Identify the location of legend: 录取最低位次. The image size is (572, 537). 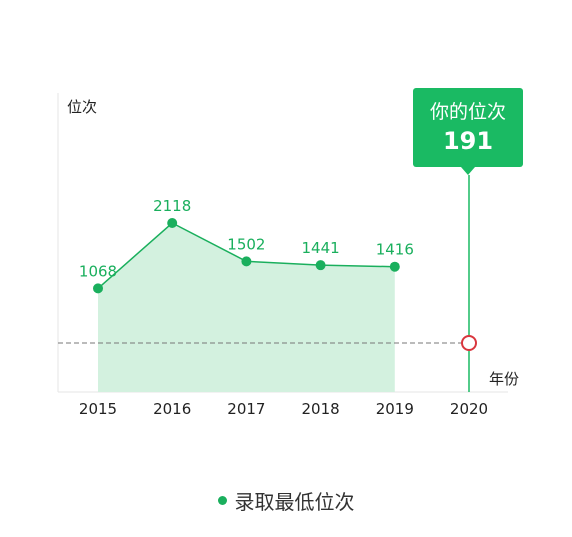
(286, 500).